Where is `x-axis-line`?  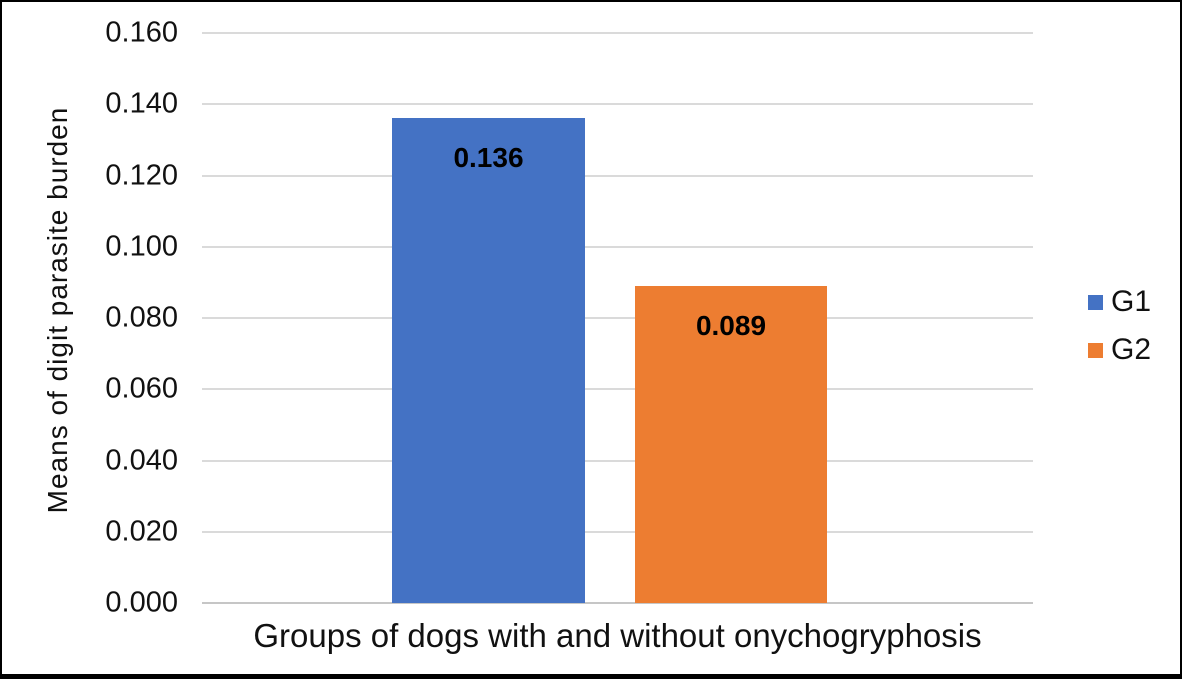 x-axis-line is located at coordinates (617, 603).